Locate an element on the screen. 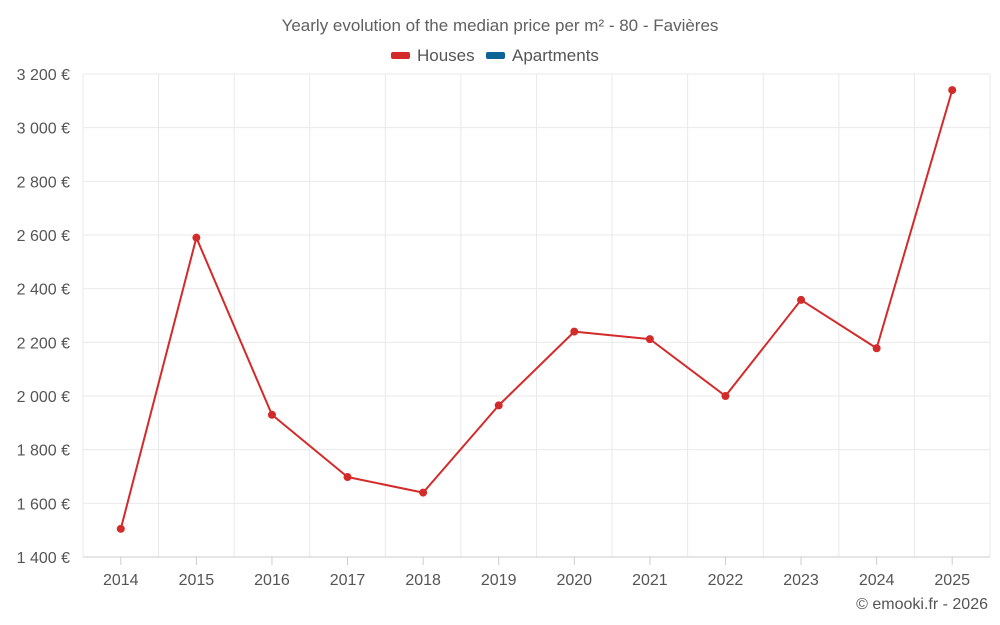  y-tick-label: 2 000 € is located at coordinates (43, 397).